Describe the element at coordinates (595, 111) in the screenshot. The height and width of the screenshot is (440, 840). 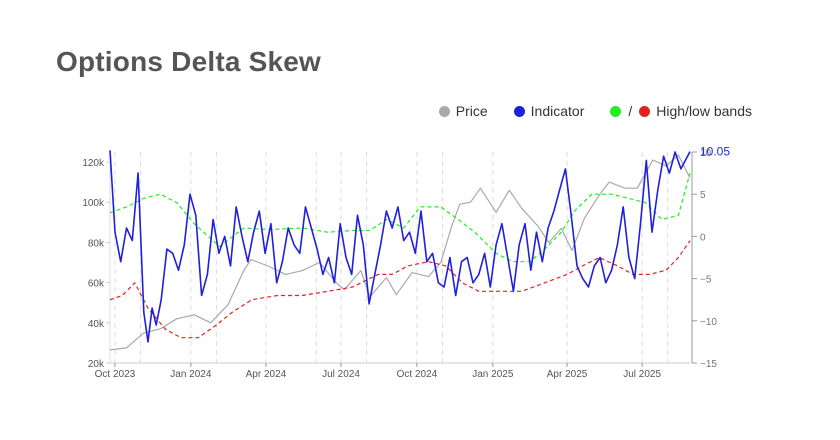
I see `legend: Price Indicator / High/low bands` at that location.